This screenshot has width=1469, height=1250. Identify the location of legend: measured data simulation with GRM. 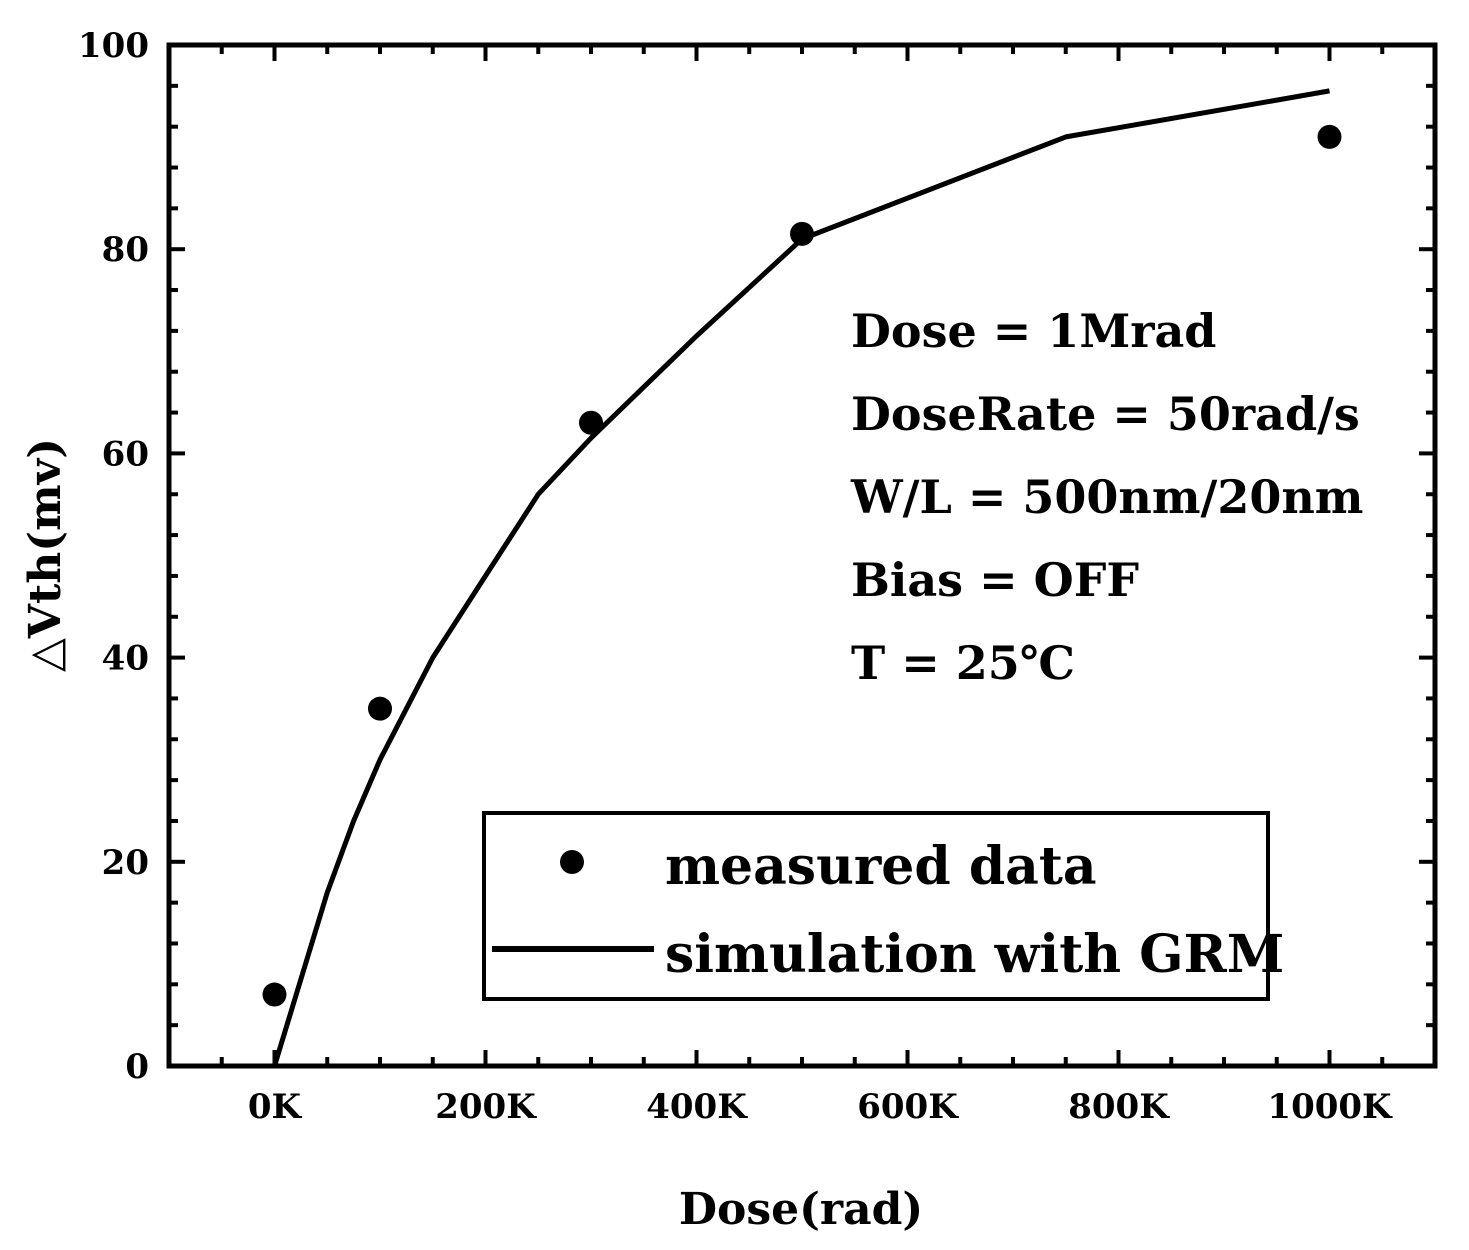
(883, 906).